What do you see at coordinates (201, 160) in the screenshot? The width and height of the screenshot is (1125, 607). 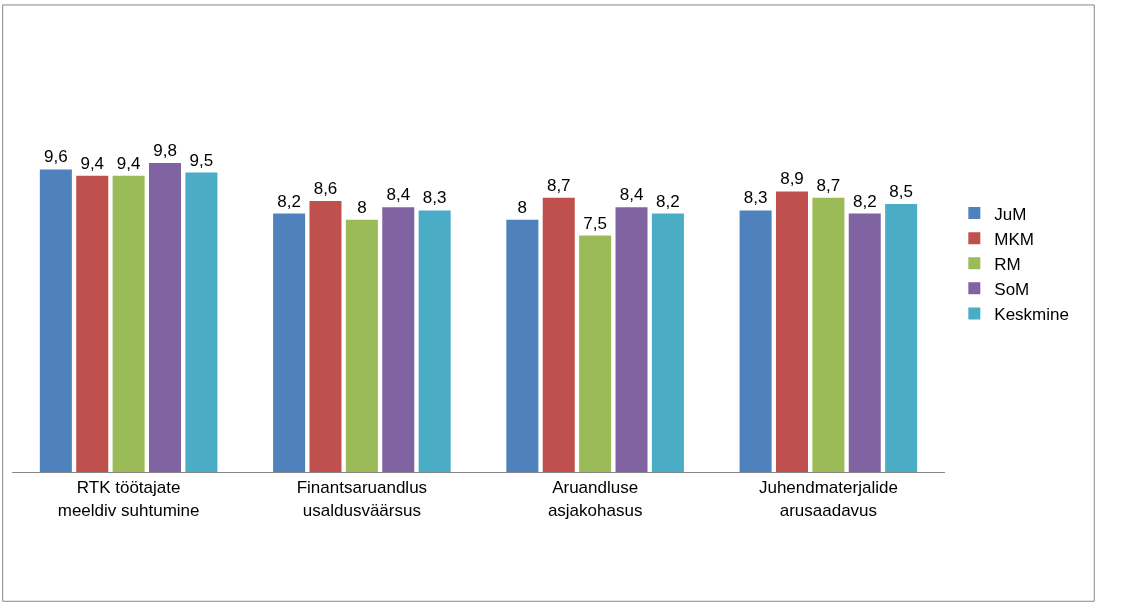 I see `data-label: 9,5` at bounding box center [201, 160].